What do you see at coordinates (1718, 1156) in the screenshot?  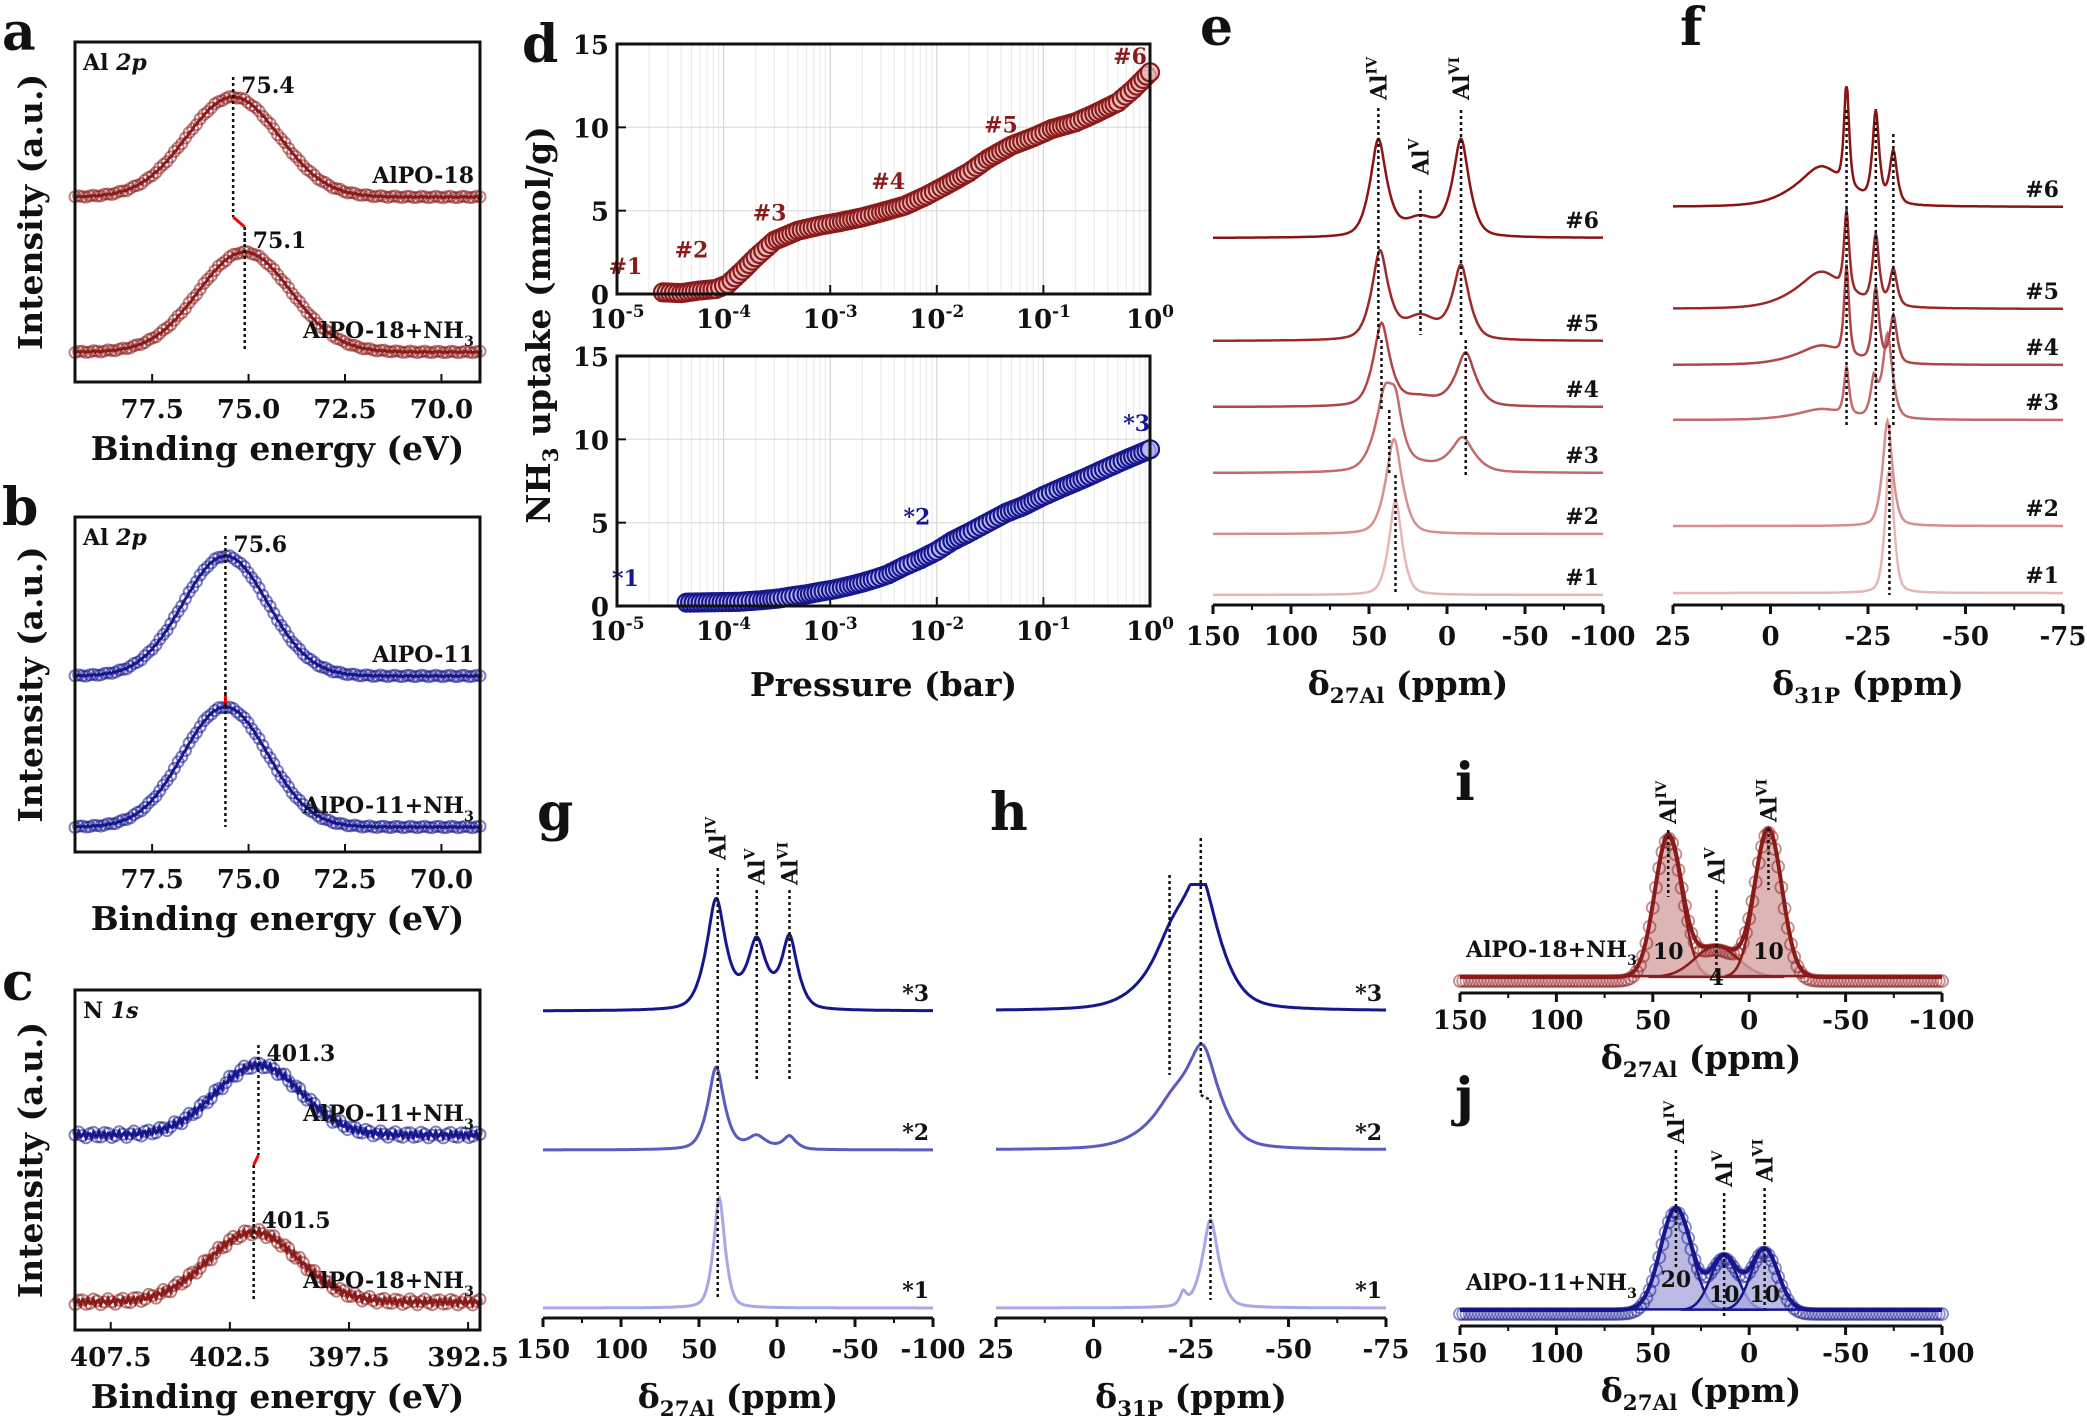 I see `coordination-label-alv-sup: V` at bounding box center [1718, 1156].